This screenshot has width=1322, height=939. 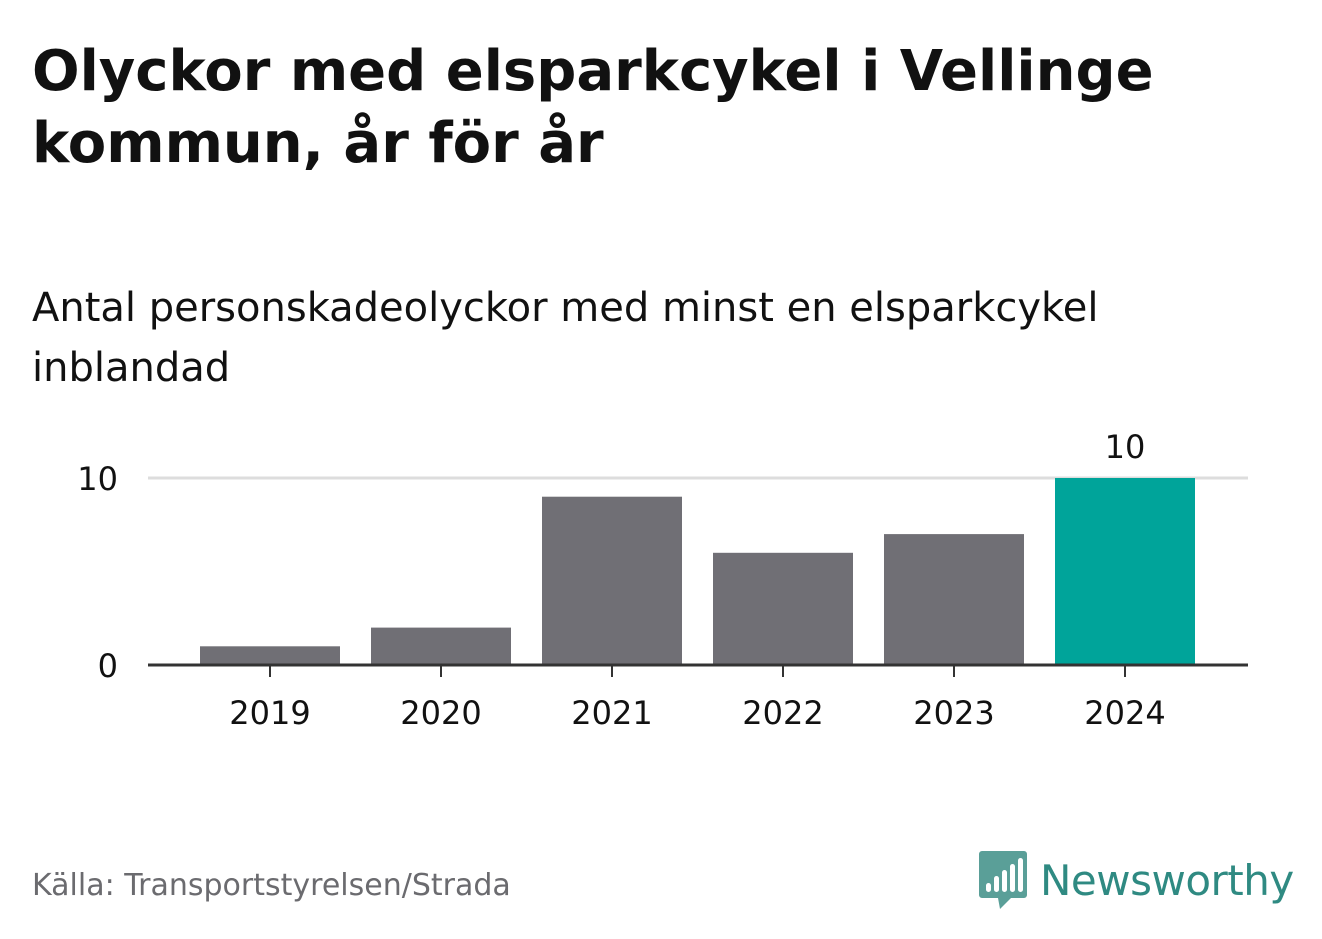 I want to click on data-label: 10, so click(x=1125, y=447).